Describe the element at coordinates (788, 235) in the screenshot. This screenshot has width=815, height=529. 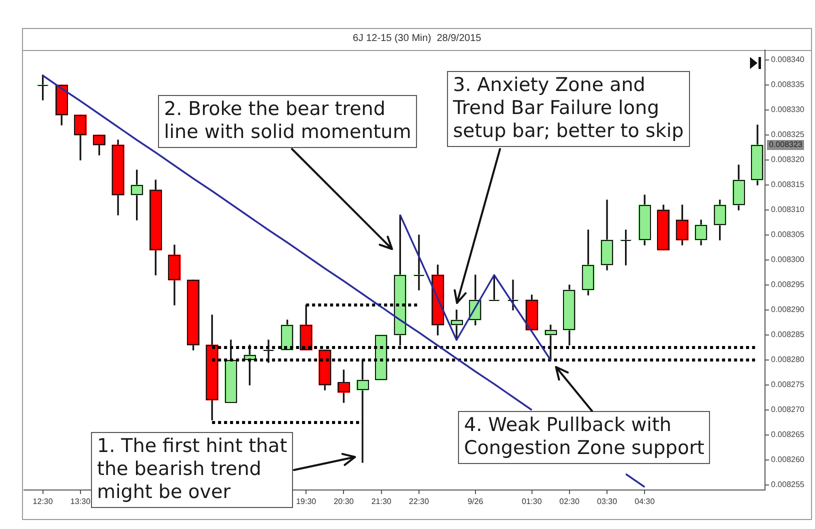
I see `y-tick-label: 0.008305` at that location.